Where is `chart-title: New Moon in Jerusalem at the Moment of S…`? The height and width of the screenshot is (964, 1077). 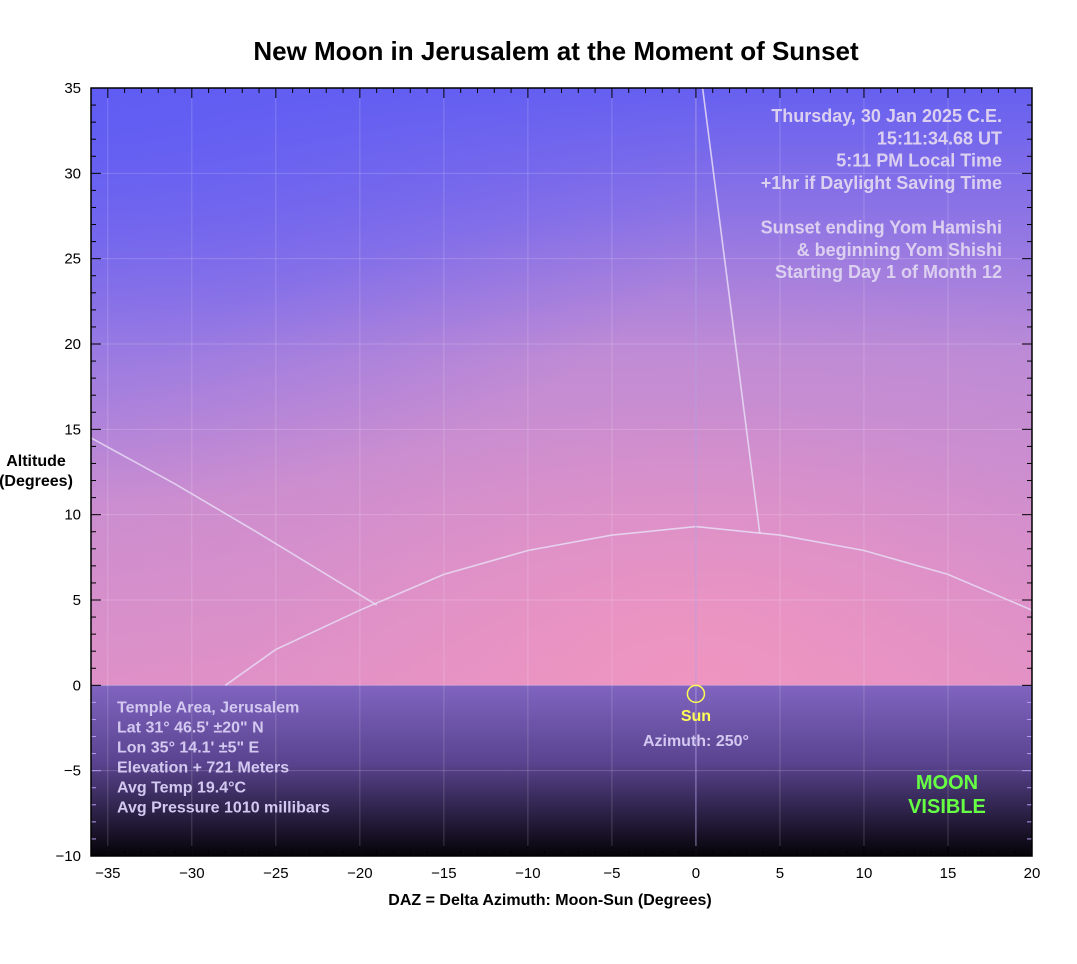 chart-title: New Moon in Jerusalem at the Moment of S… is located at coordinates (556, 51).